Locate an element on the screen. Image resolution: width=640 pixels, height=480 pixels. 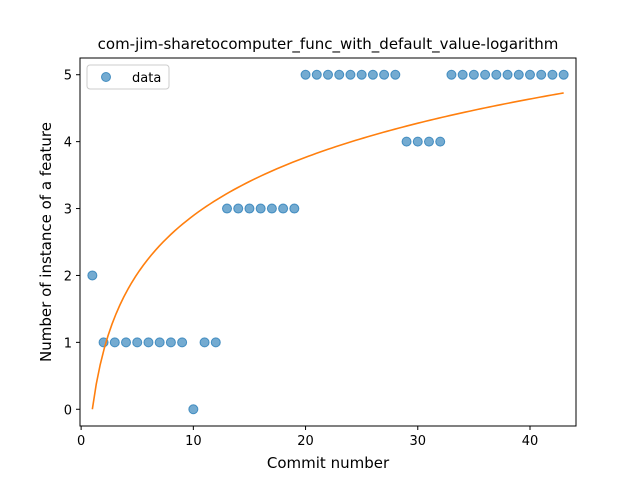
y-tick-label-4: 4 is located at coordinates (68, 143).